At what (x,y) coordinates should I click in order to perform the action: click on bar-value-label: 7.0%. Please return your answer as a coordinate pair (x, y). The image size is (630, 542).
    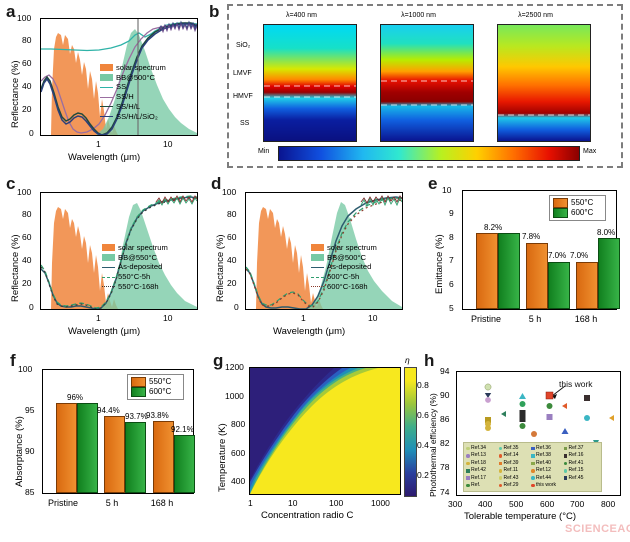
    Looking at the image, I should click on (557, 255).